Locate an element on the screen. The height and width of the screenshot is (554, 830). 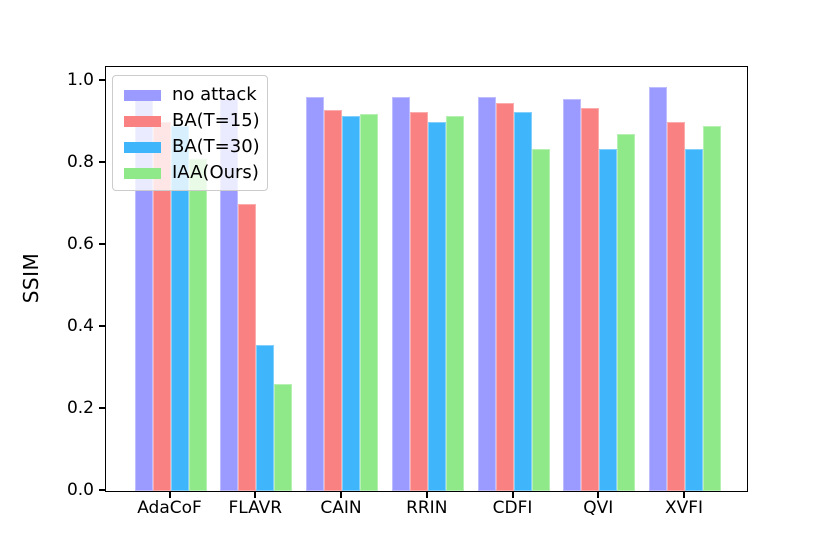
bar-qvi-no-attack is located at coordinates (572, 295).